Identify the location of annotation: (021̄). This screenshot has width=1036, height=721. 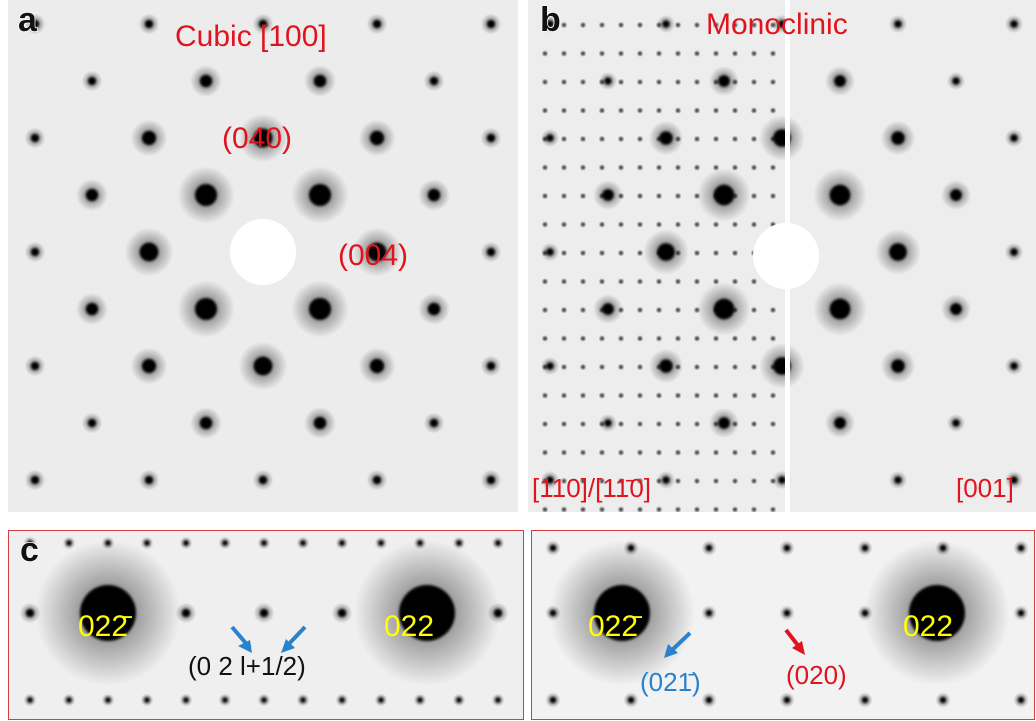
(670, 682).